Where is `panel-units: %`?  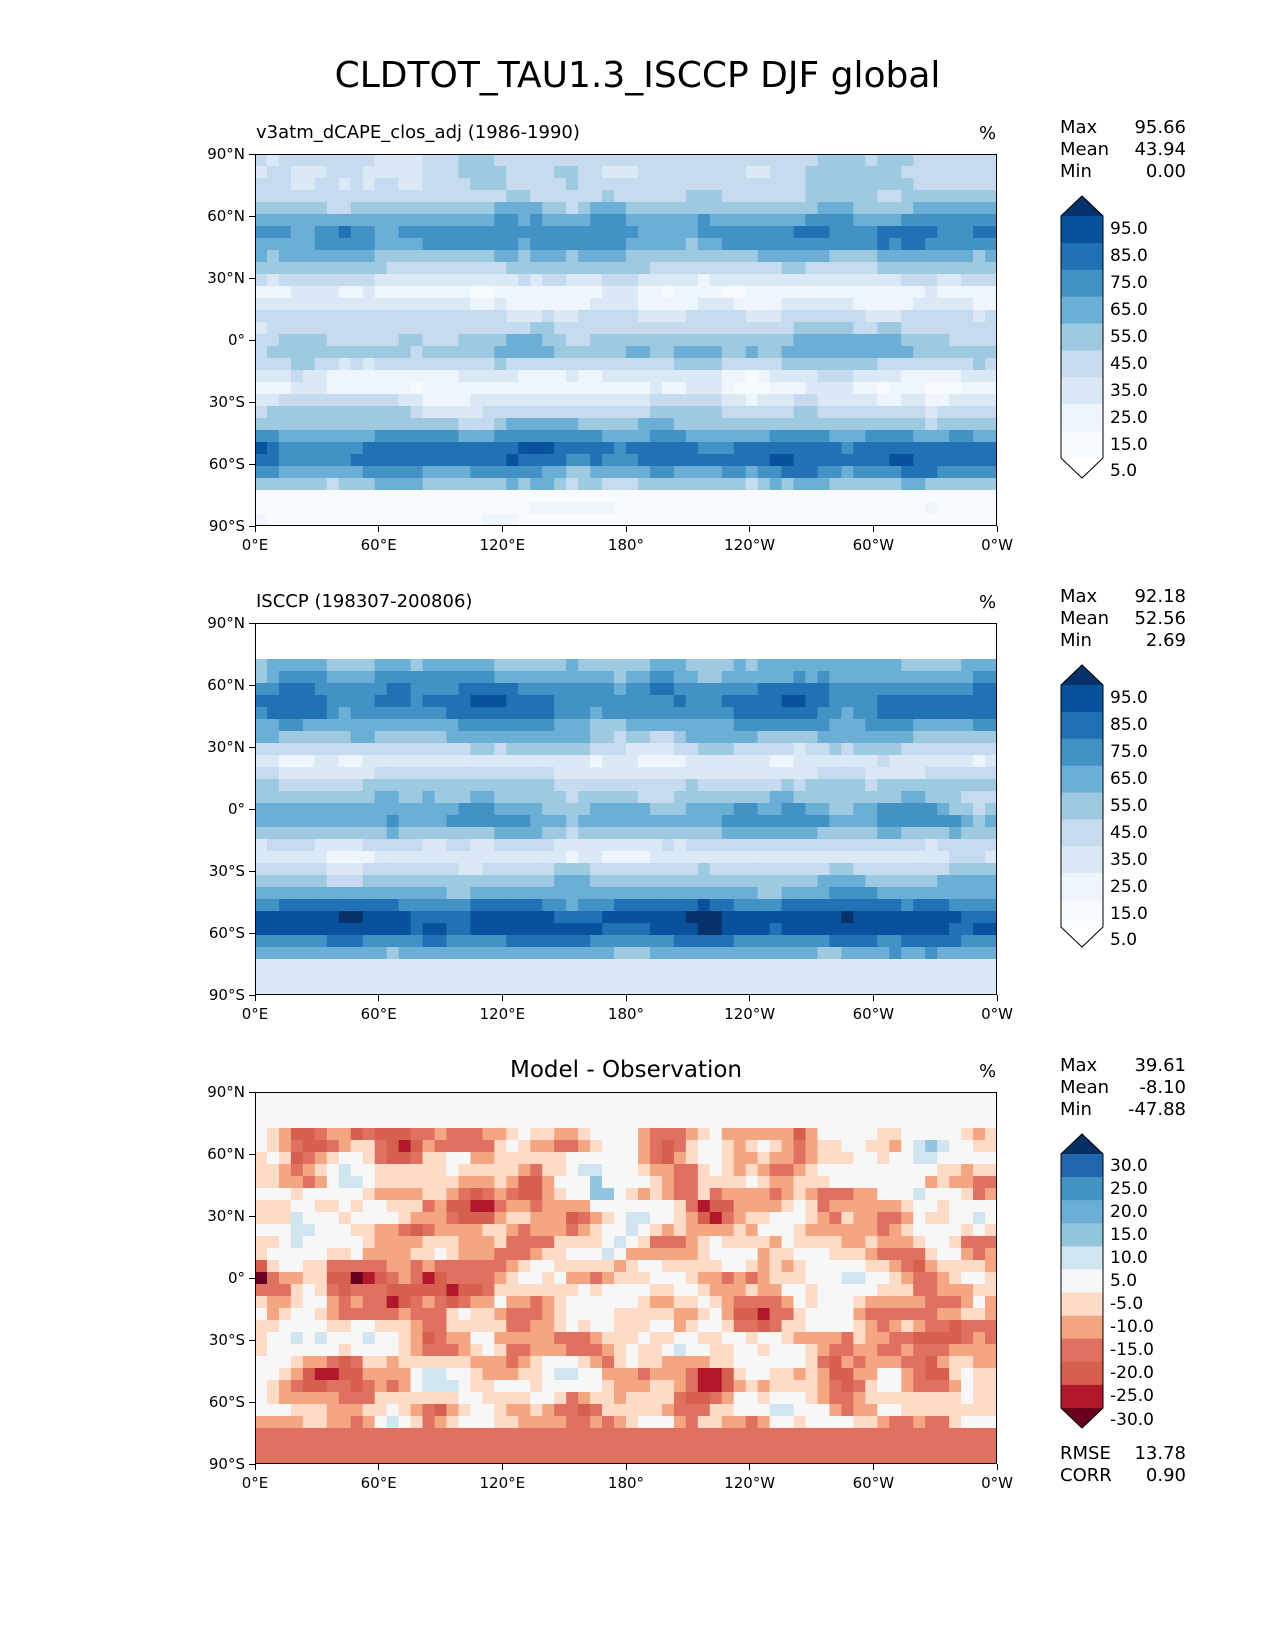 panel-units: % is located at coordinates (988, 1071).